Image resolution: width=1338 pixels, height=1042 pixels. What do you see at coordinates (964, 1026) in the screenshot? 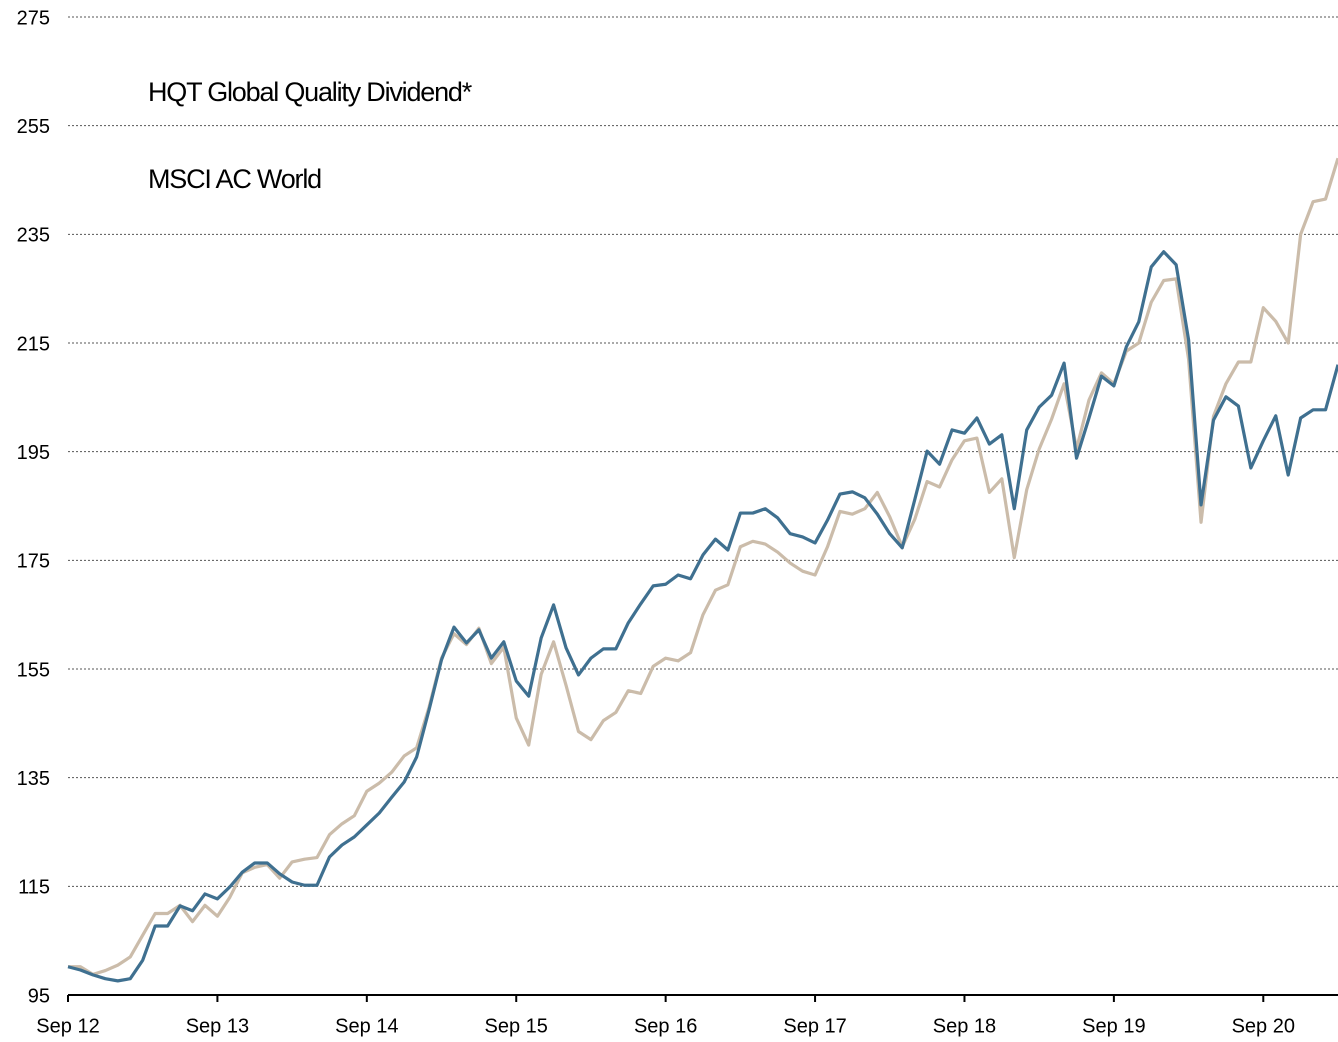
I see `x-tick-label: Sep 18` at bounding box center [964, 1026].